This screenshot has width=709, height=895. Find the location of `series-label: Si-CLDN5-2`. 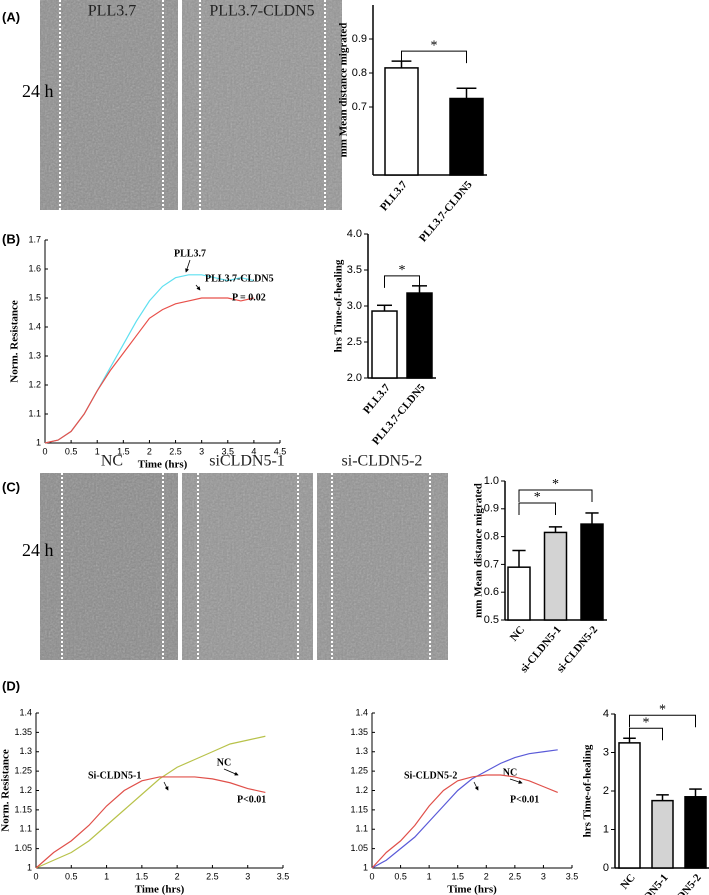

series-label: Si-CLDN5-2 is located at coordinates (430, 775).